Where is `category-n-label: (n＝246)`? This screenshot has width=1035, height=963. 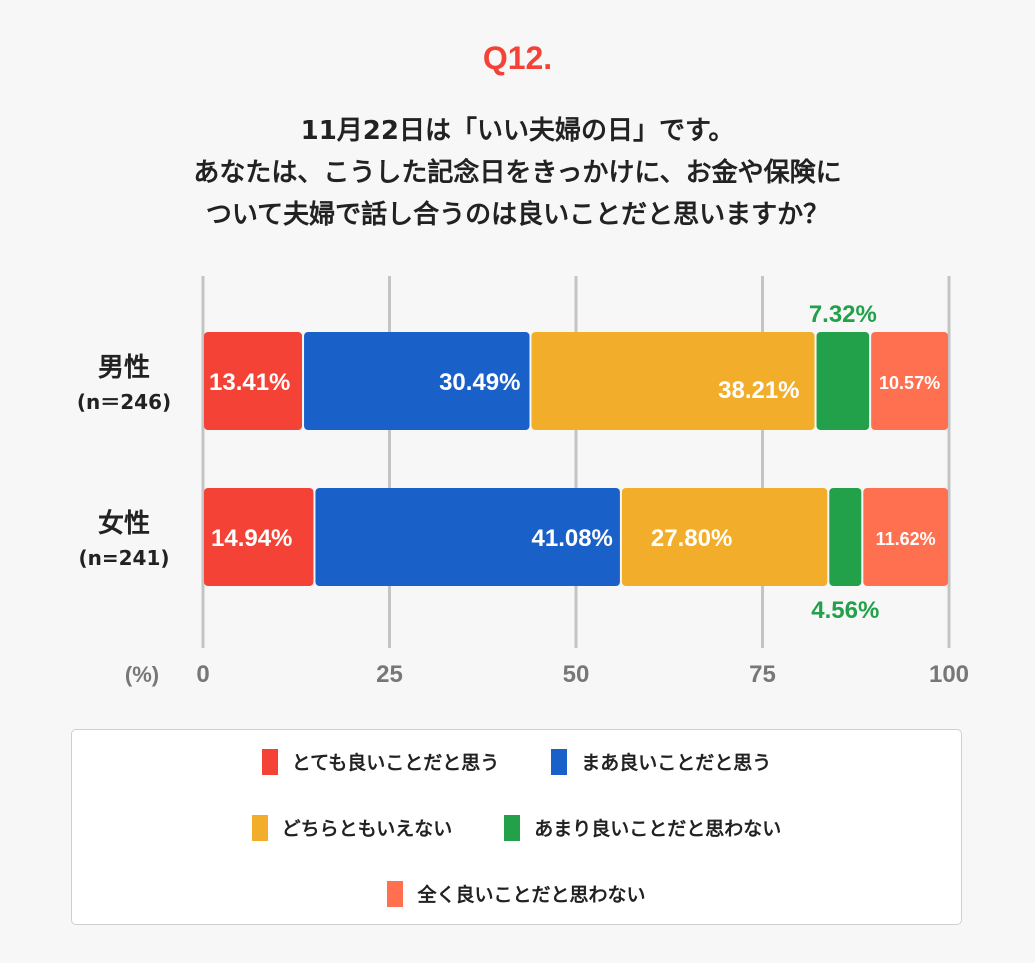
category-n-label: (n＝246) is located at coordinates (124, 402).